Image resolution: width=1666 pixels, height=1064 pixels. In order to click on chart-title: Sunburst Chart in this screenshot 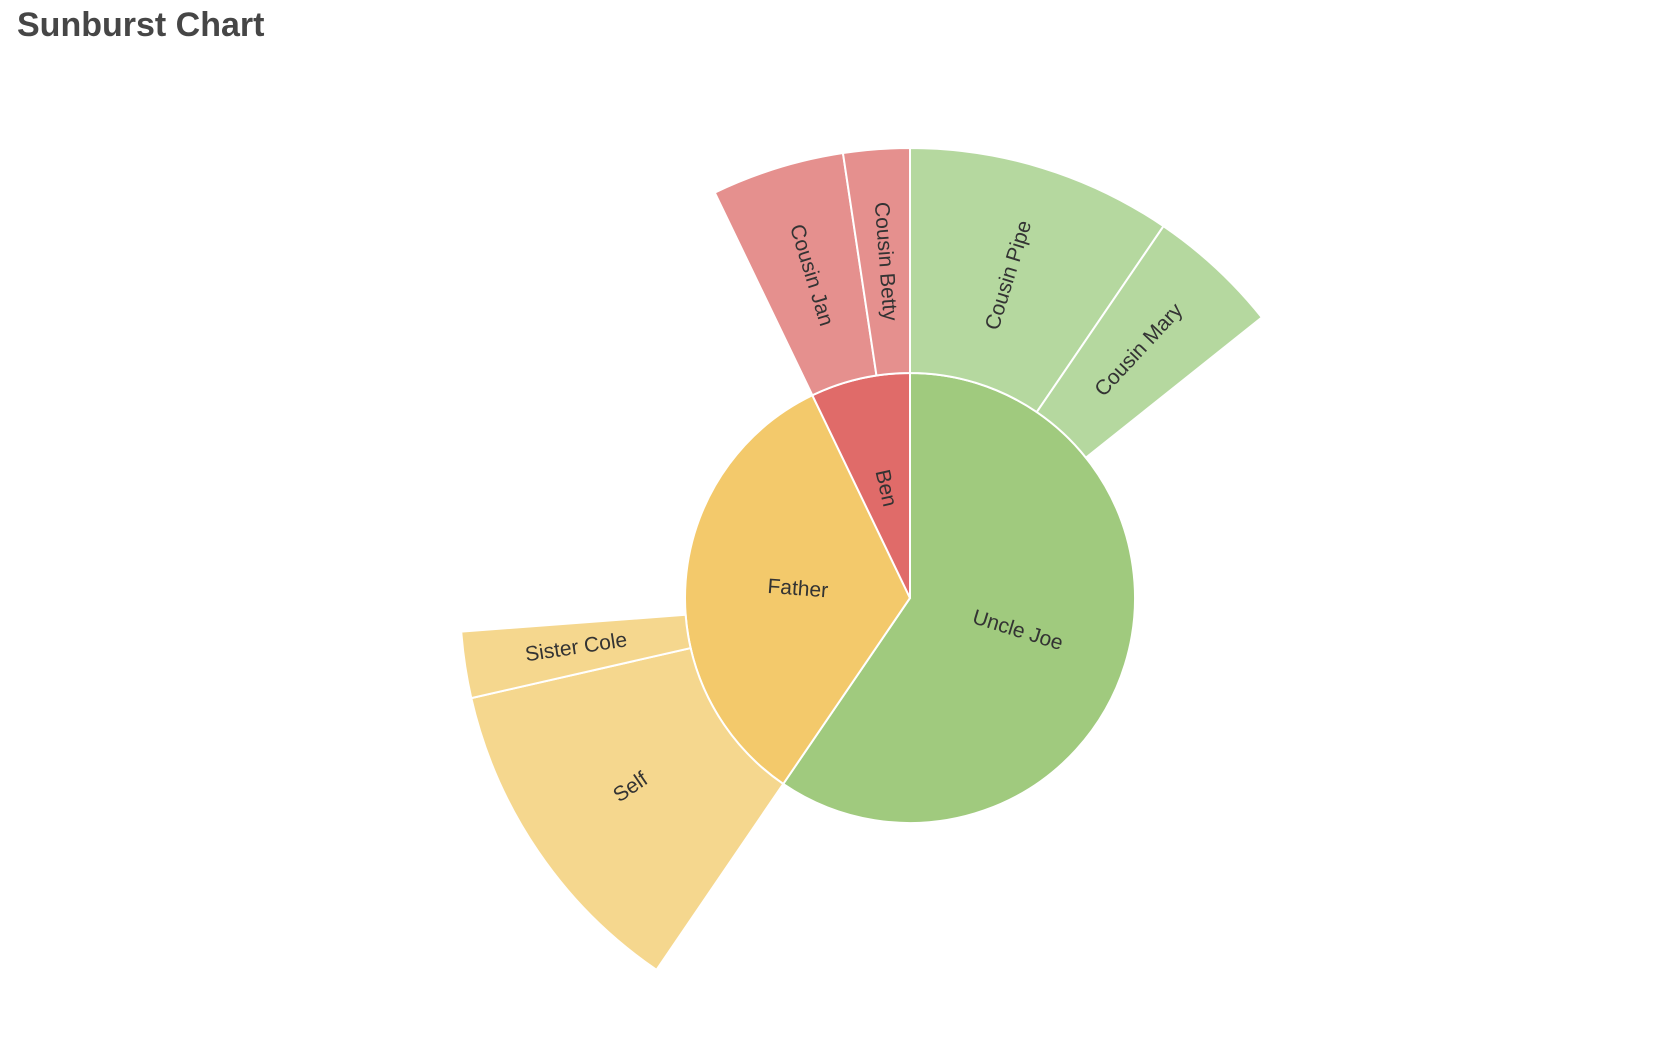, I will do `click(140, 25)`.